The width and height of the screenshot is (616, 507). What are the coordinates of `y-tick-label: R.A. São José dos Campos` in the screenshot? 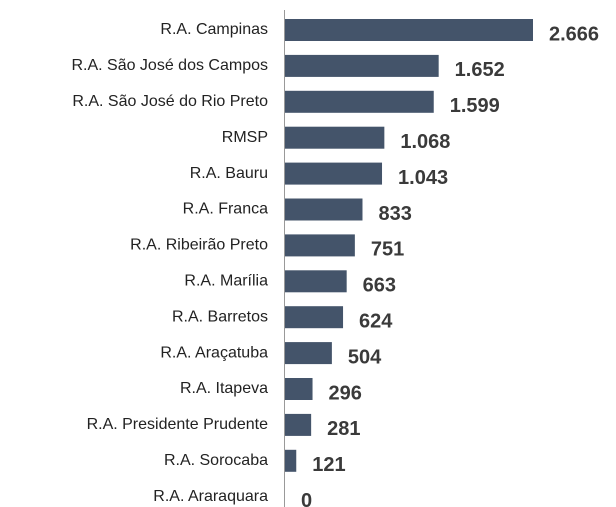 It's located at (169, 65).